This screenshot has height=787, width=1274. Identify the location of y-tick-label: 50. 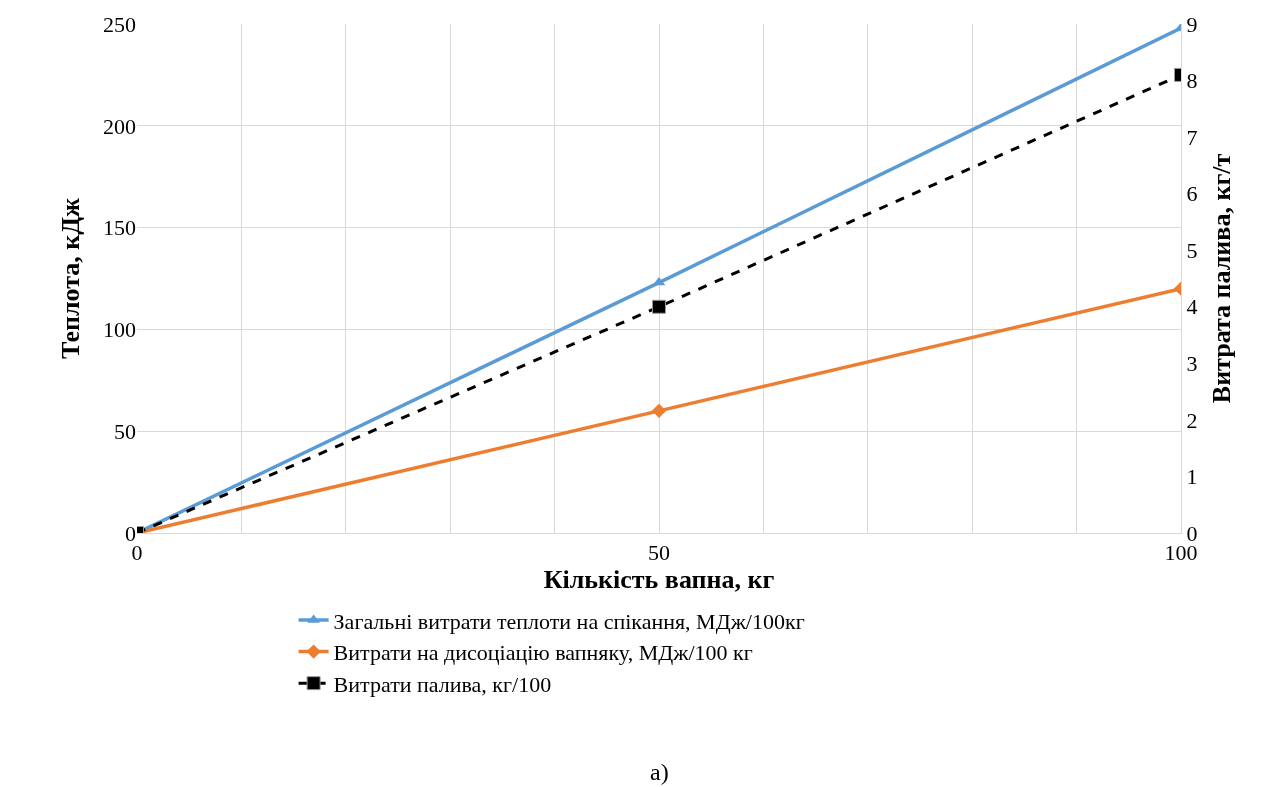
(125, 431).